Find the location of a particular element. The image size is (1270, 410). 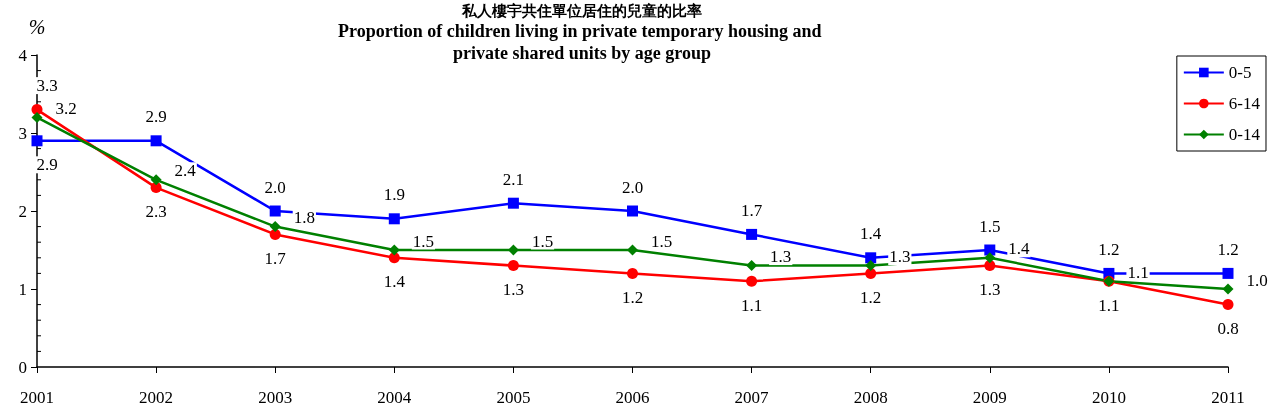

x-tick-label: 2002 is located at coordinates (156, 397).